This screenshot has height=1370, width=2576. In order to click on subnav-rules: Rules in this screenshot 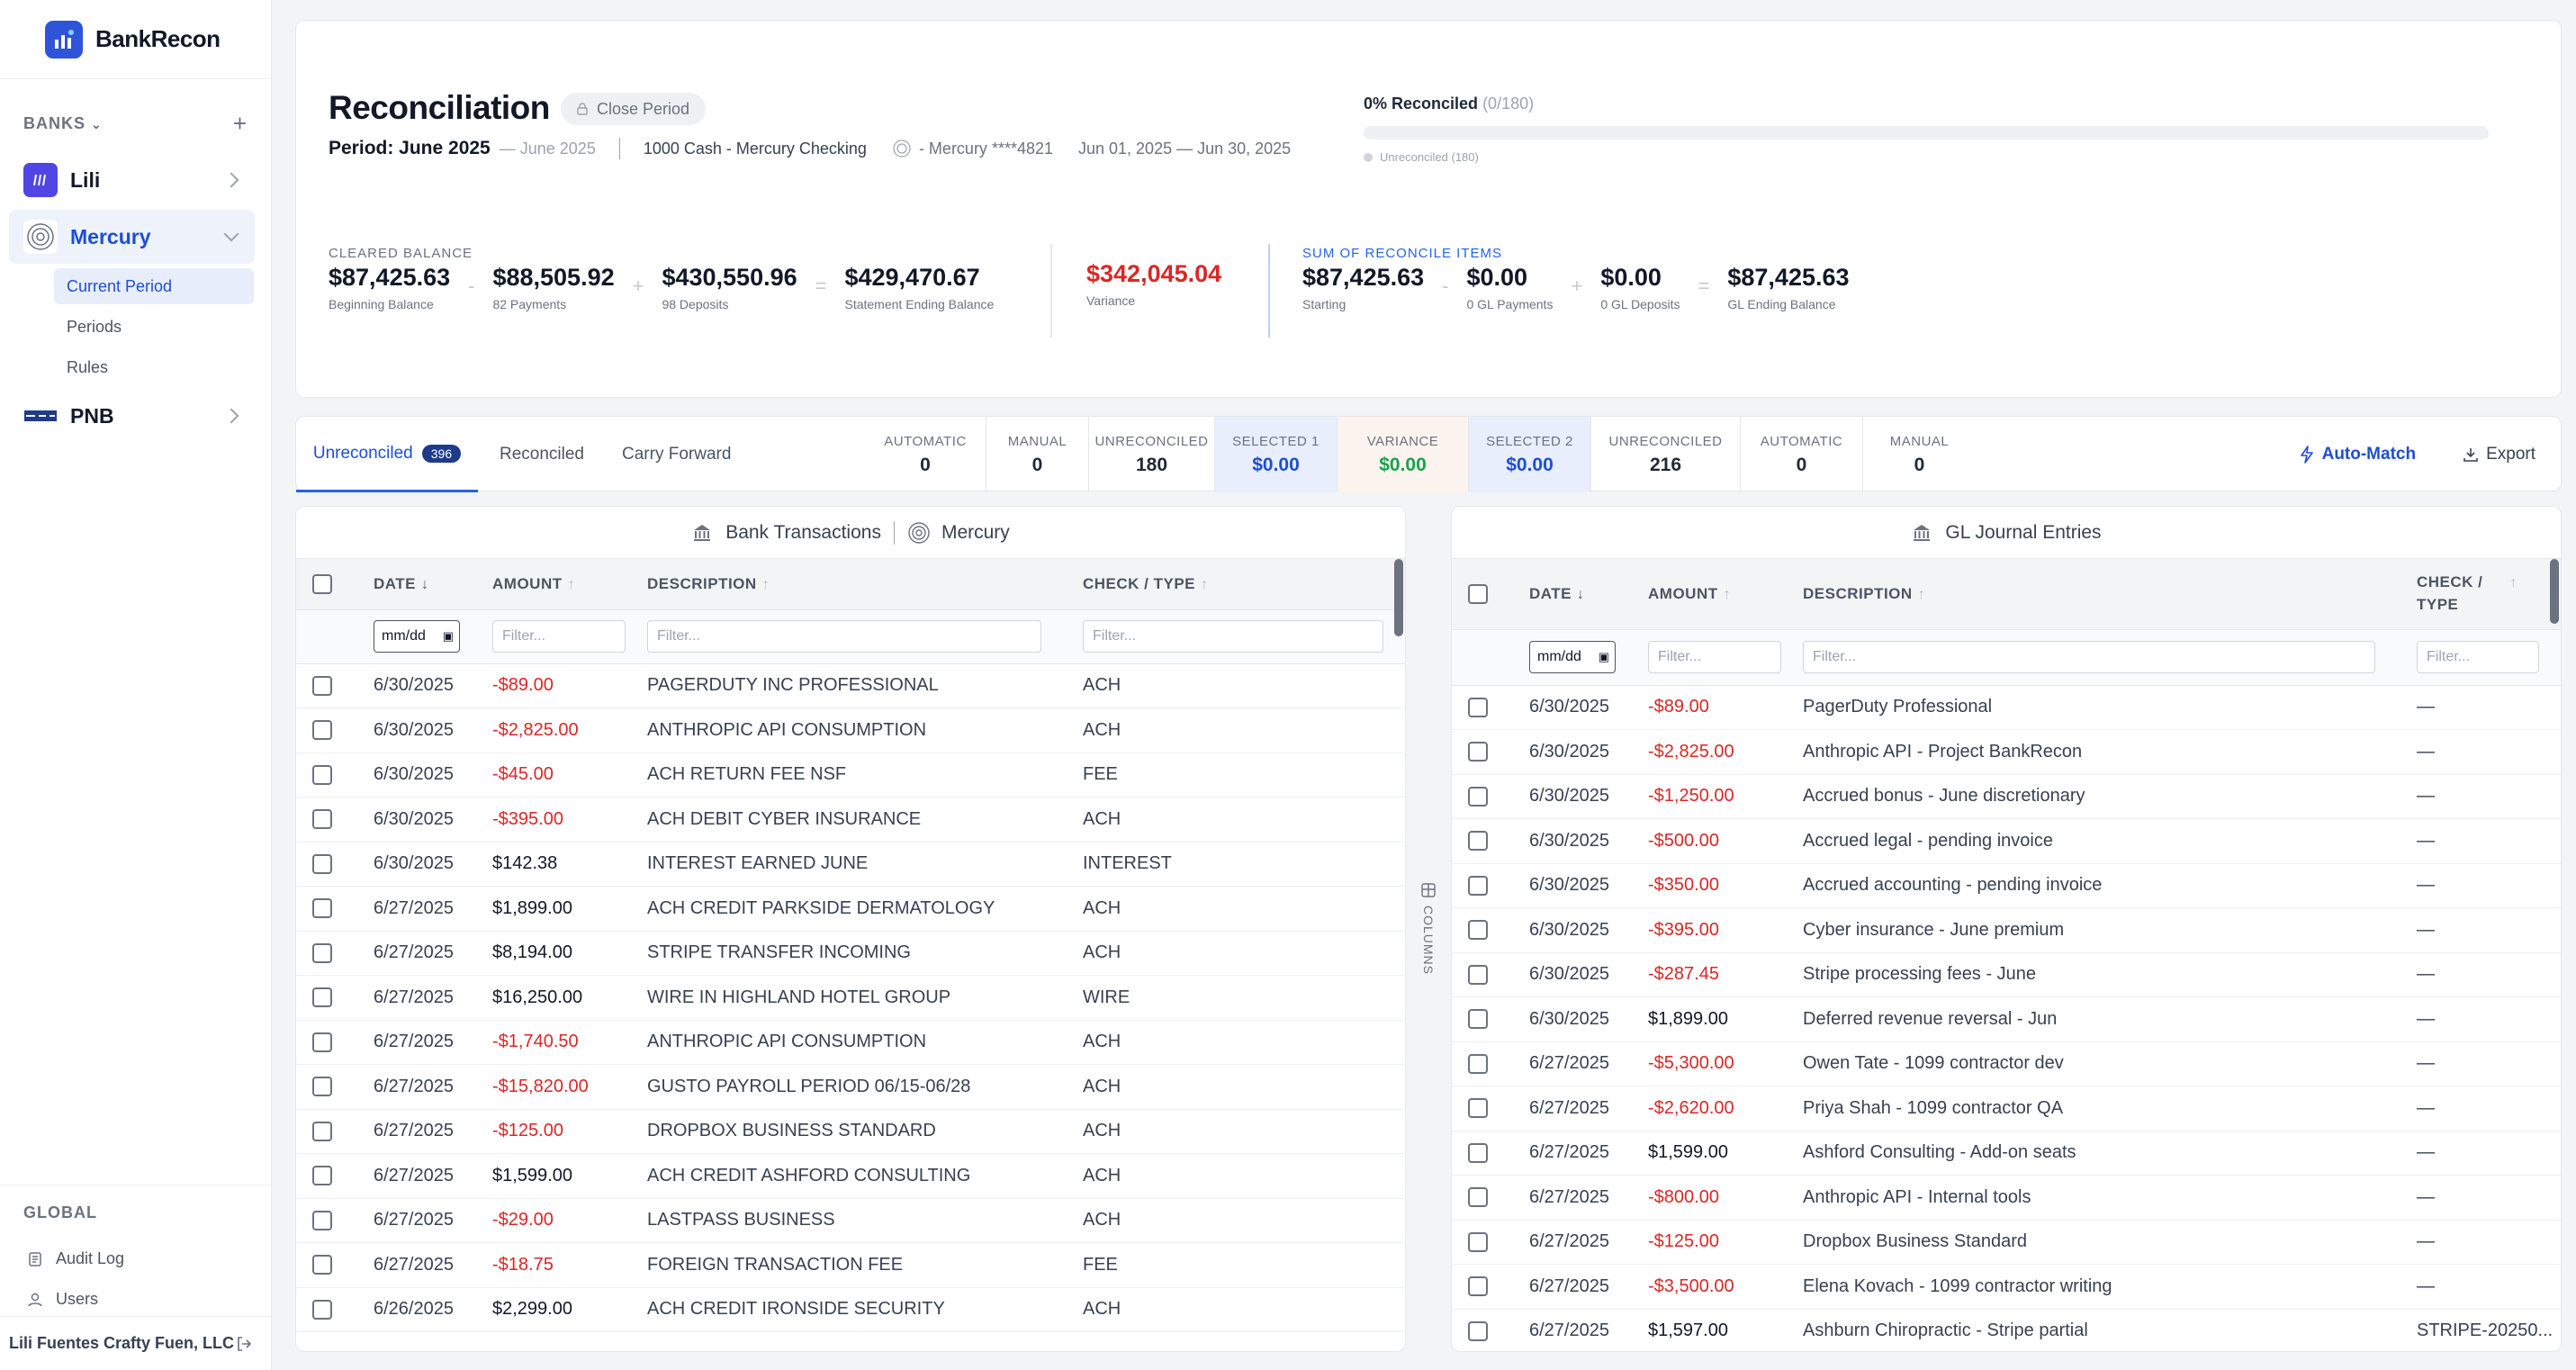, I will do `click(154, 367)`.